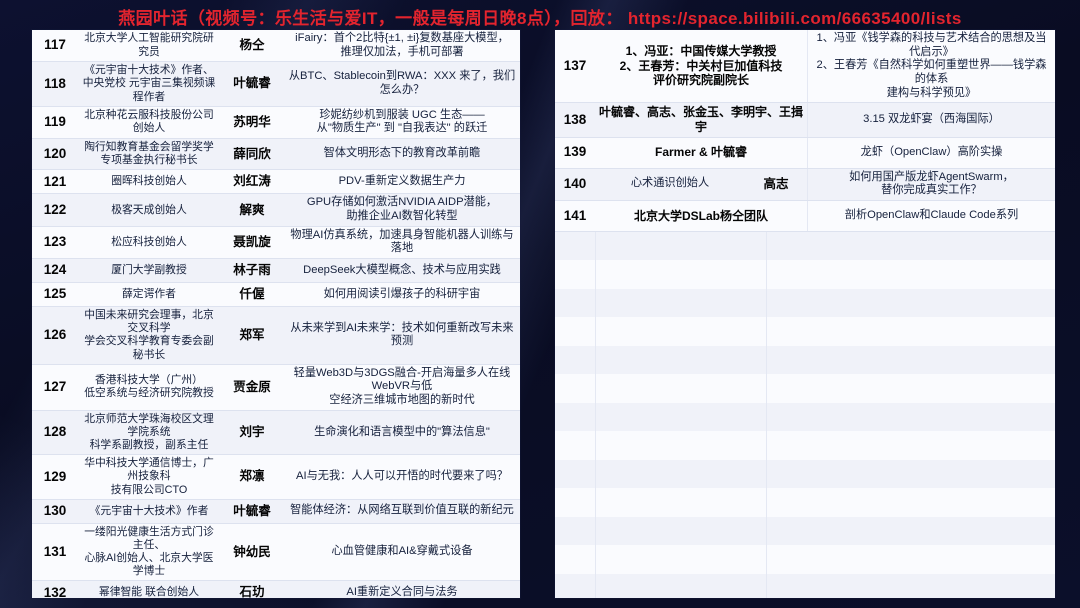 The width and height of the screenshot is (1080, 608). I want to click on episode-number: 139, so click(575, 152).